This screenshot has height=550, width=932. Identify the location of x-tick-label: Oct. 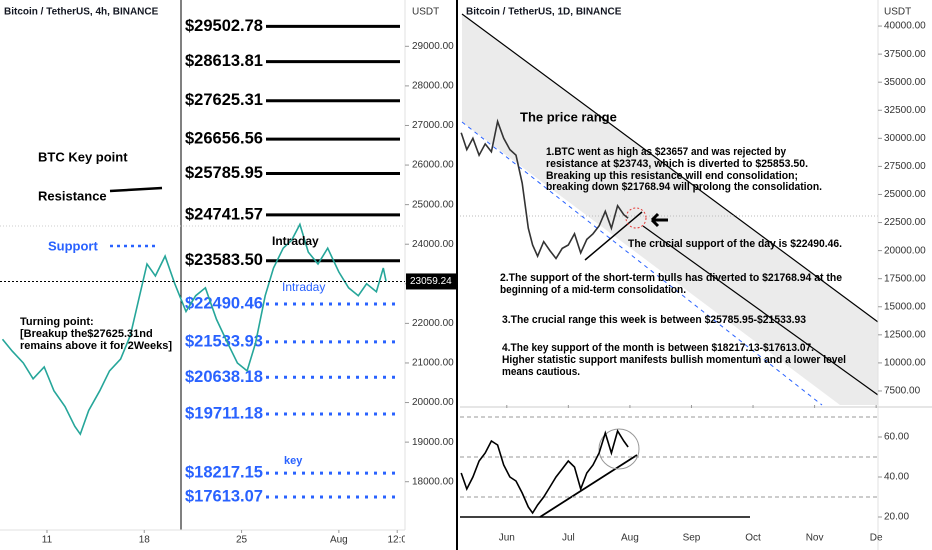
(753, 538).